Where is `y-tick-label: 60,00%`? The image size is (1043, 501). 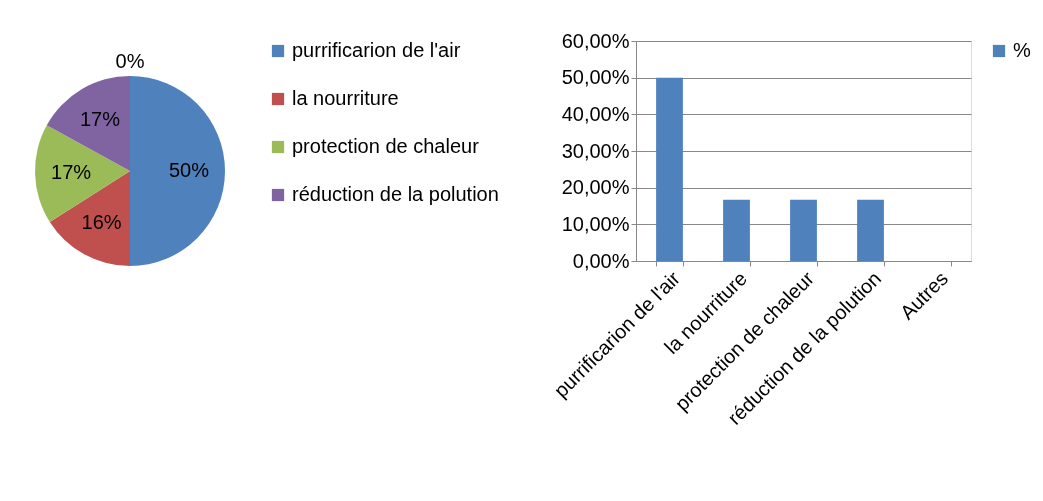 y-tick-label: 60,00% is located at coordinates (595, 40).